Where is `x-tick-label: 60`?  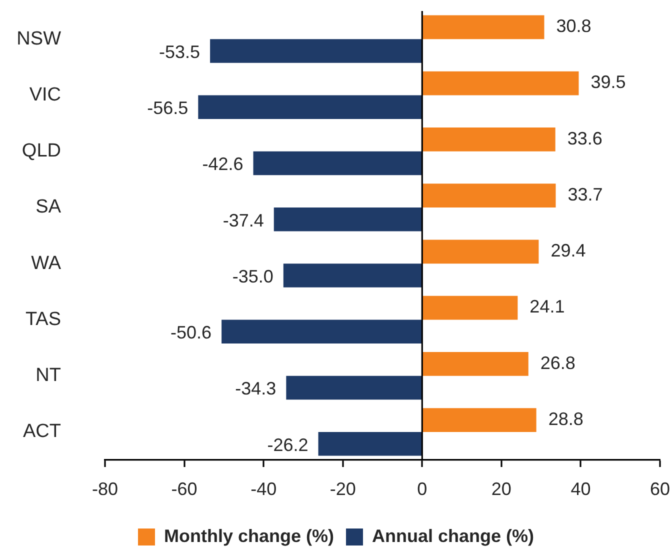
x-tick-label: 60 is located at coordinates (660, 488).